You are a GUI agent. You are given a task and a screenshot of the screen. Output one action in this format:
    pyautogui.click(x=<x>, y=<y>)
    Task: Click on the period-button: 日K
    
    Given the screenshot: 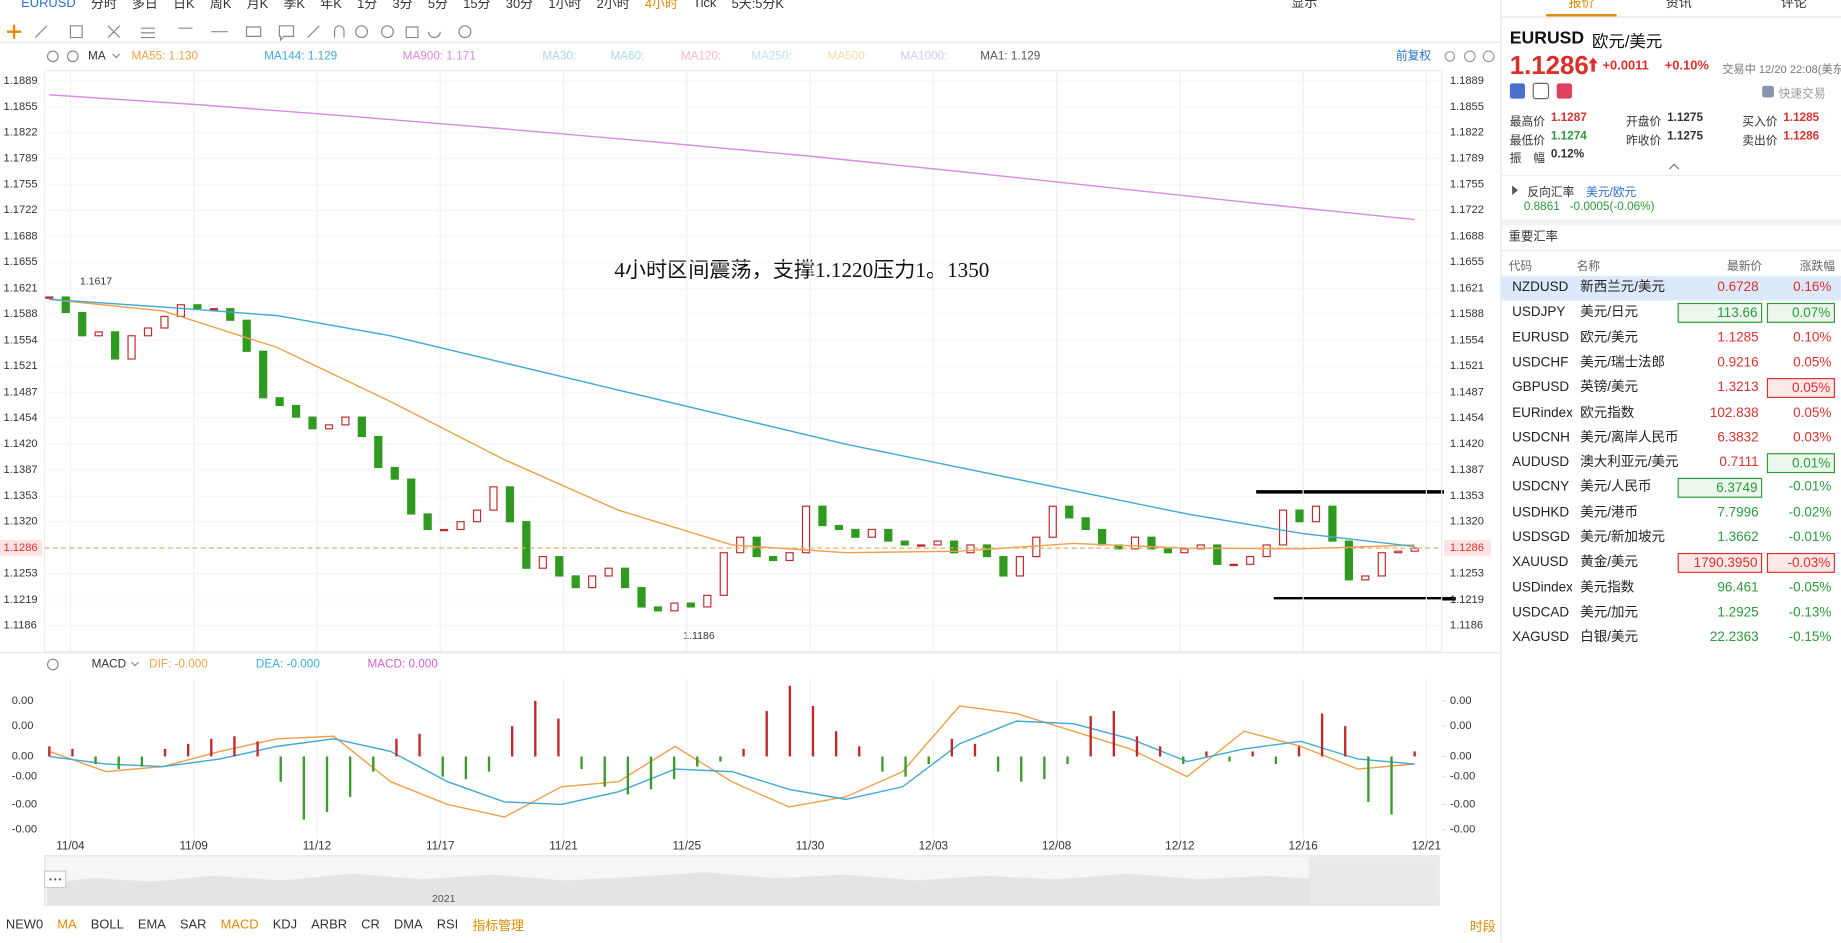 What is the action you would take?
    pyautogui.click(x=184, y=6)
    